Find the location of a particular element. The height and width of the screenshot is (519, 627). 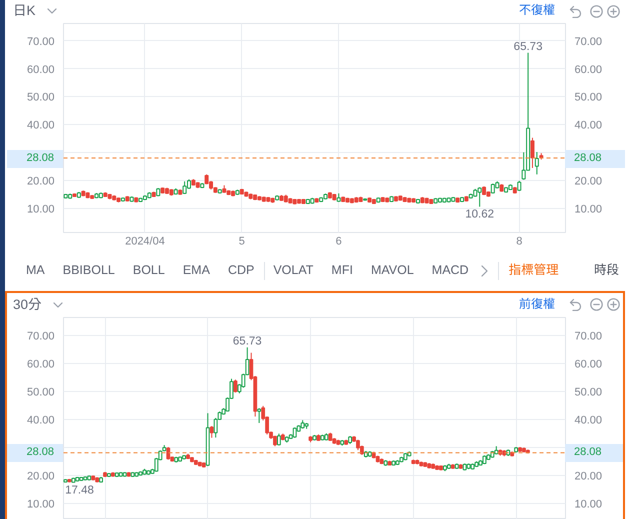

text: CDP is located at coordinates (241, 270).